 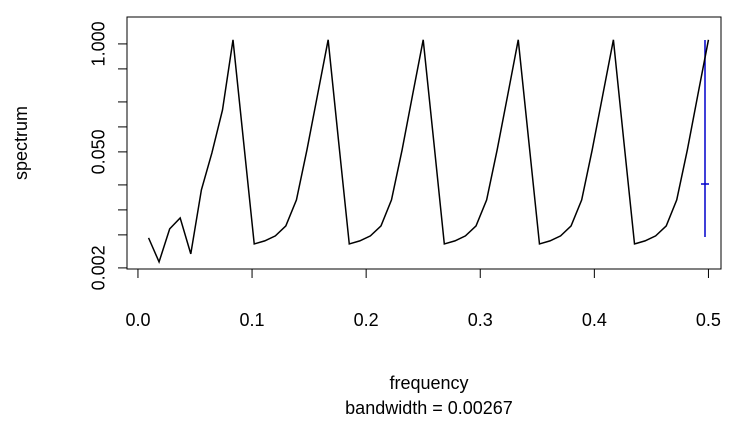 What do you see at coordinates (252, 320) in the screenshot?
I see `x-tick-label: 0.1` at bounding box center [252, 320].